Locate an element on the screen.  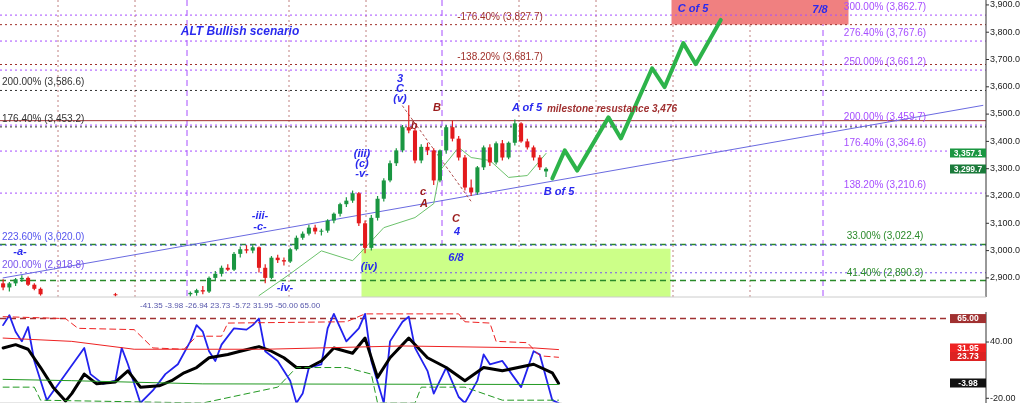
y-tick-label: 3,700.0 is located at coordinates (1005, 58).